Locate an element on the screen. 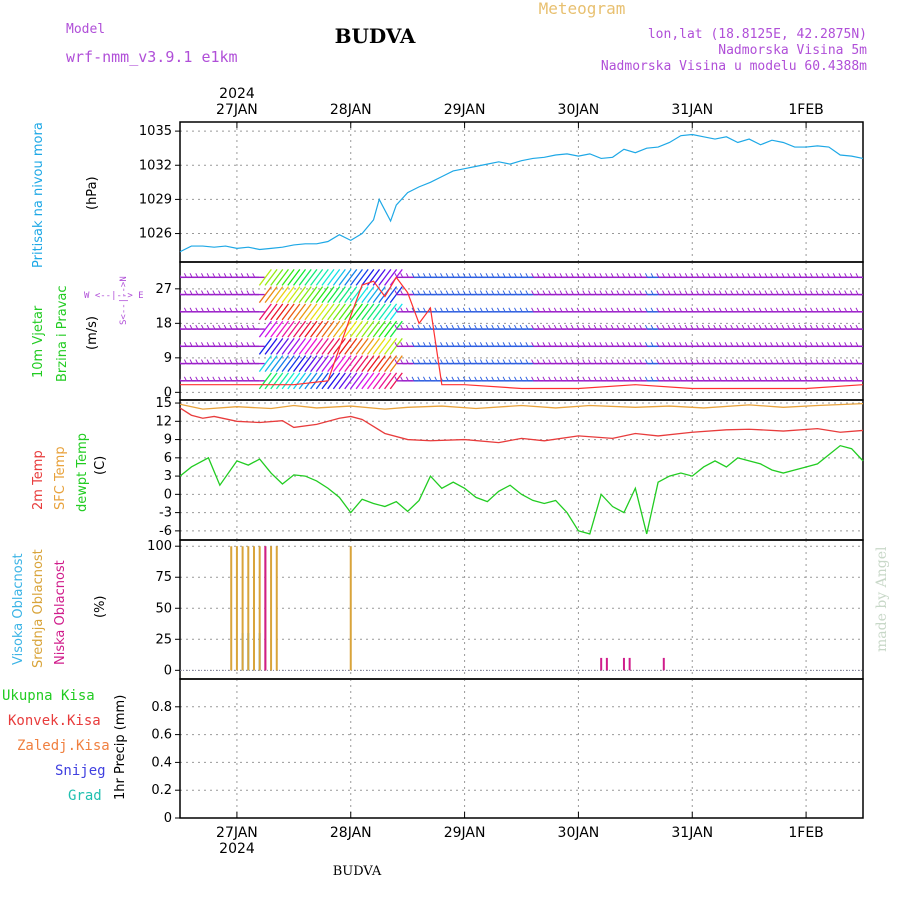  temp2m-ylabel: 2m Temp is located at coordinates (38, 480).